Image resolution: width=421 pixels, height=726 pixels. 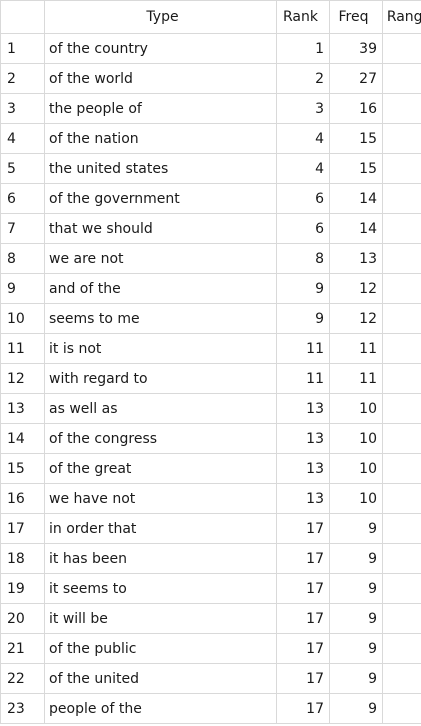 What do you see at coordinates (303, 48) in the screenshot?
I see `rank-cell: 1` at bounding box center [303, 48].